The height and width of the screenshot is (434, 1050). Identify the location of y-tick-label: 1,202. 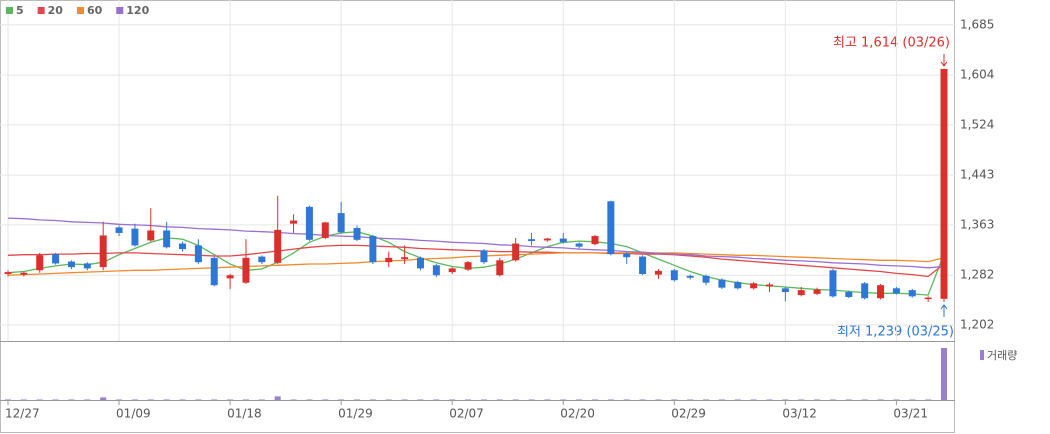
(977, 324).